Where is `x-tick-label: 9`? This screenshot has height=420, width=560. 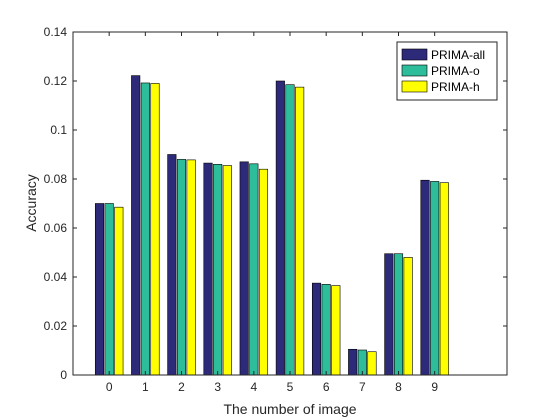
x-tick-label: 9 is located at coordinates (434, 387).